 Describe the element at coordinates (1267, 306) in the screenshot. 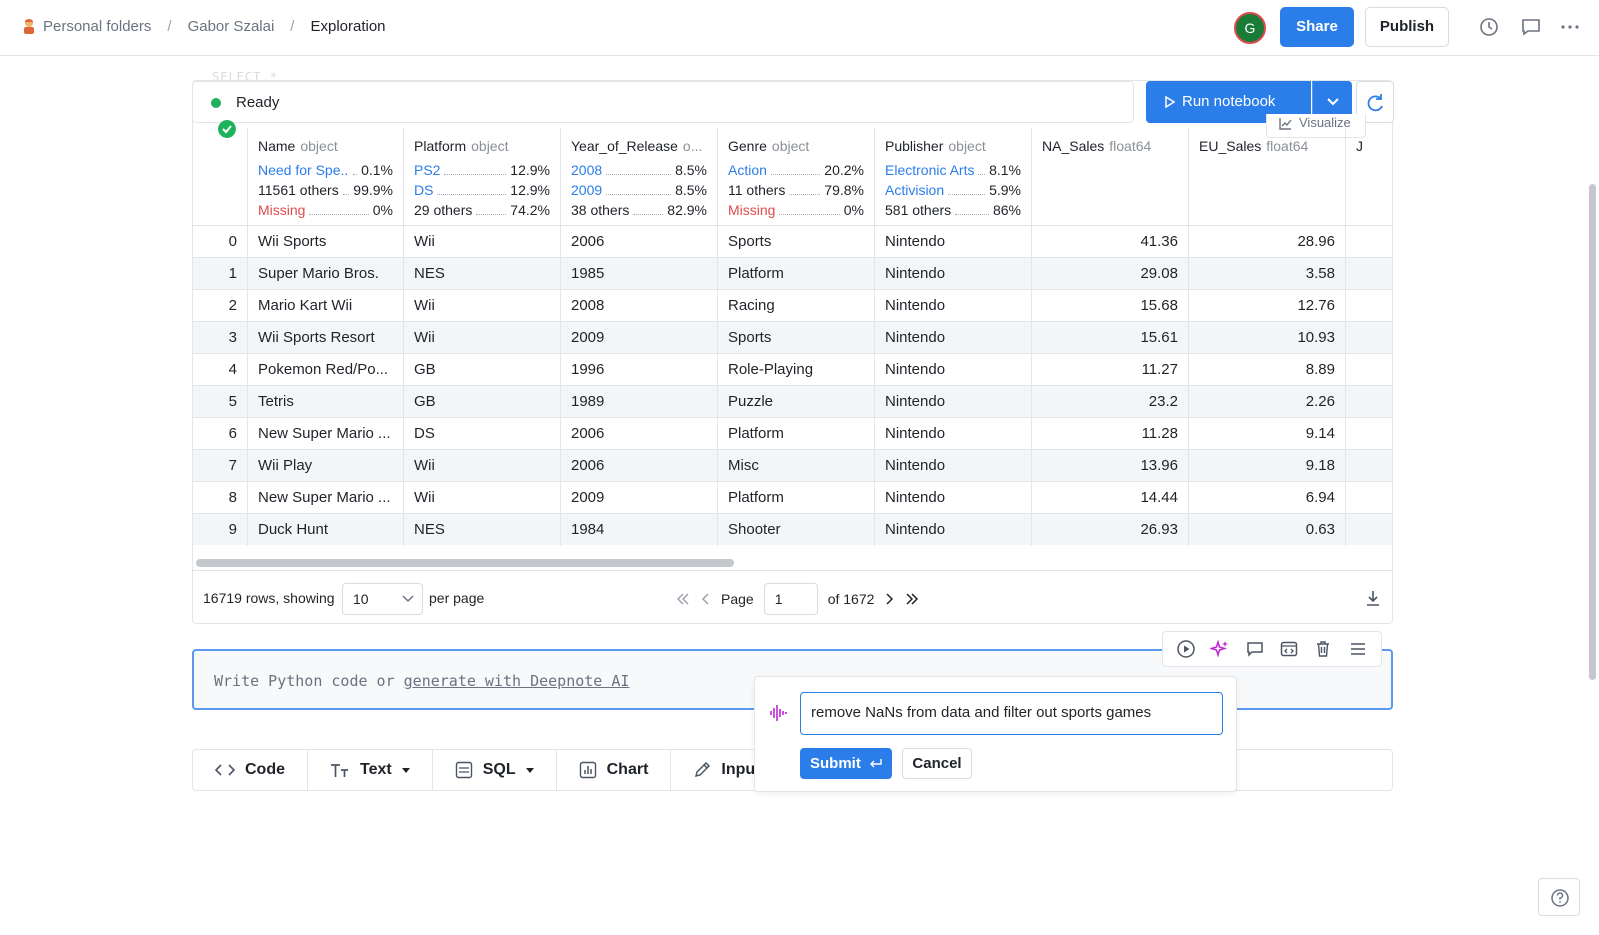

I see `table-cell: 12.76` at that location.